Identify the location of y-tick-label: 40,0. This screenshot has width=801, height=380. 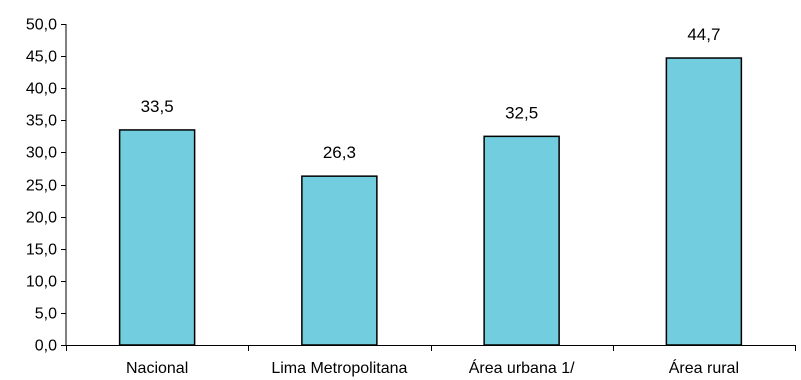
(41, 89).